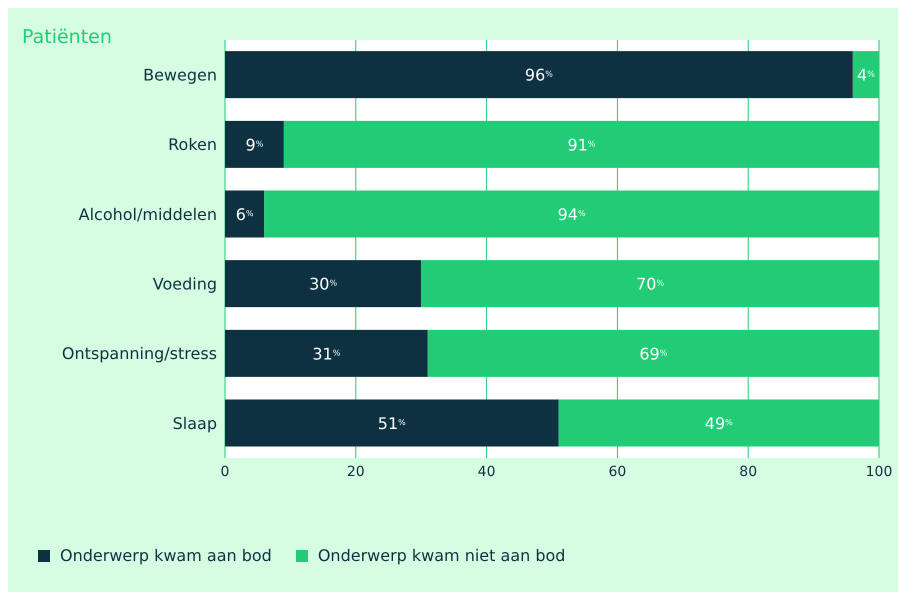  I want to click on data-label: 31$^{%}$, so click(326, 354).